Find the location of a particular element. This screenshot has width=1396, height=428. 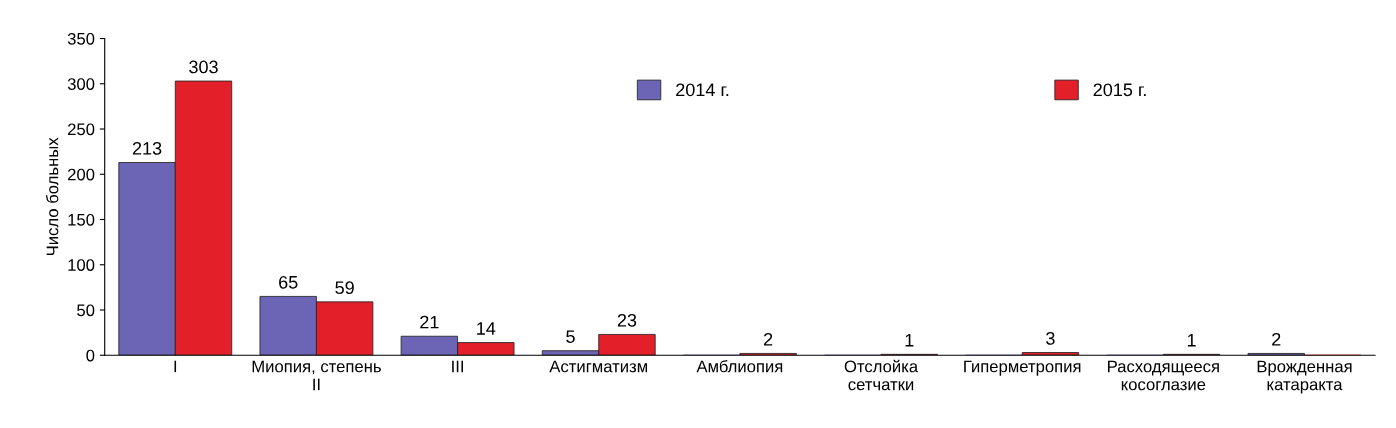

x-tick-label: Расходящееся косоглазие is located at coordinates (1163, 375).